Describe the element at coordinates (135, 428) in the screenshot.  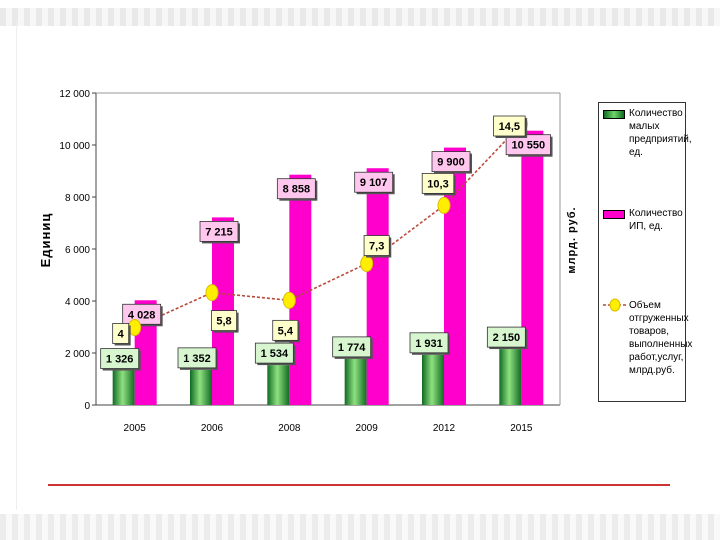
I see `x-tick-label: 2005` at that location.